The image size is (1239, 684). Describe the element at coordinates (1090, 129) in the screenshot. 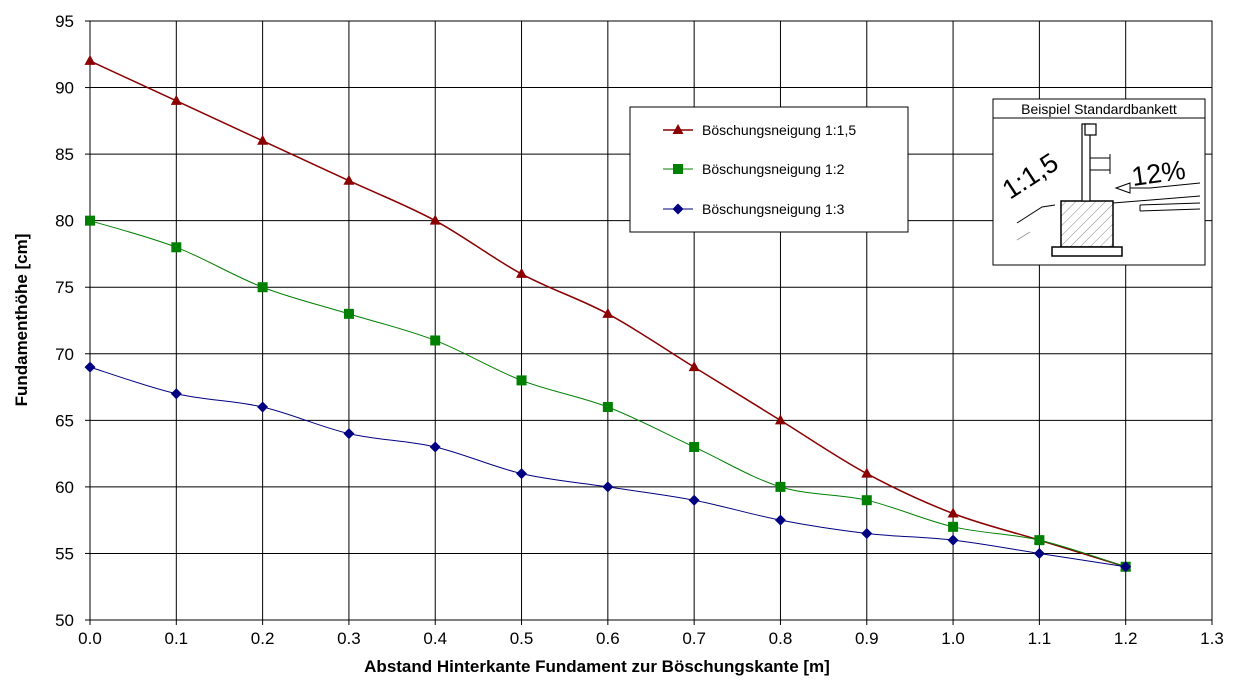

I see `inset-post-cap` at that location.